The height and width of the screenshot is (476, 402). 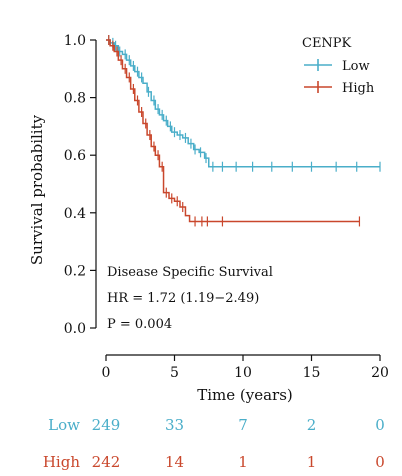 I want to click on legend-title: CENPK, so click(x=327, y=43).